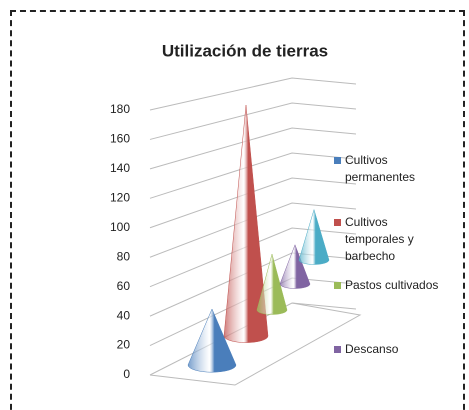 Image resolution: width=469 pixels, height=410 pixels. Describe the element at coordinates (120, 227) in the screenshot. I see `y-tick-label: 100` at that location.